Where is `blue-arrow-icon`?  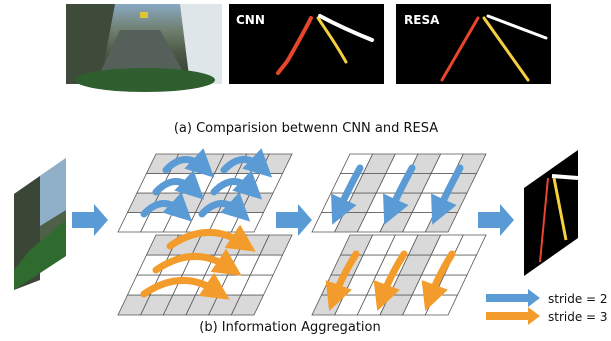
blue-arrow-icon is located at coordinates (513, 298).